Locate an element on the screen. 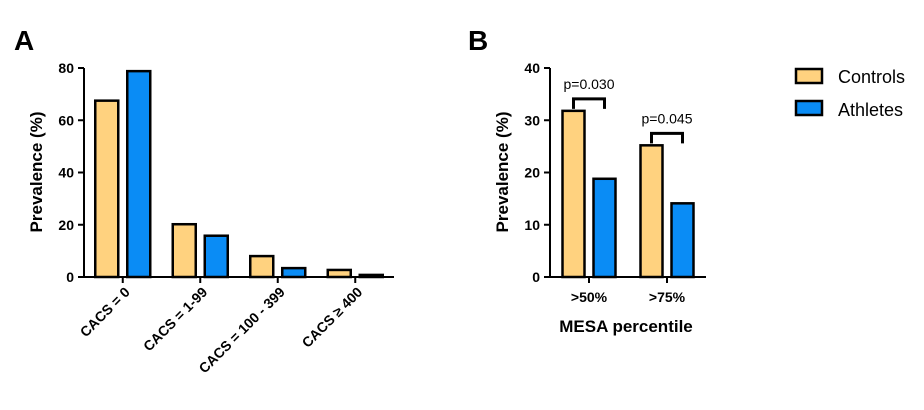 The image size is (924, 410). x-tick-label: CACS = 1-99 is located at coordinates (175, 319).